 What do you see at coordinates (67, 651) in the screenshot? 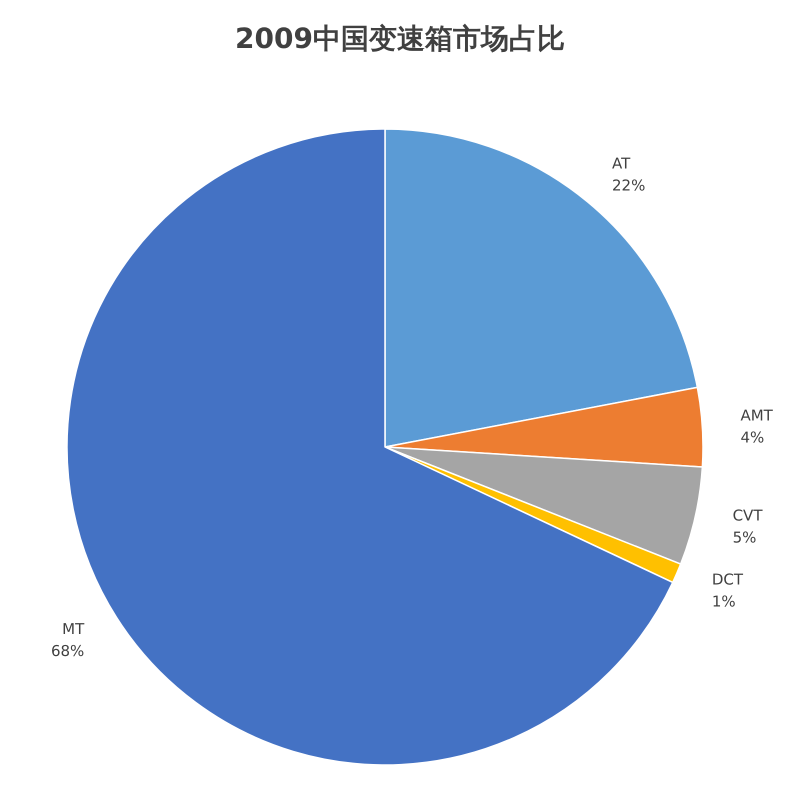
I see `data-label: 68%` at bounding box center [67, 651].